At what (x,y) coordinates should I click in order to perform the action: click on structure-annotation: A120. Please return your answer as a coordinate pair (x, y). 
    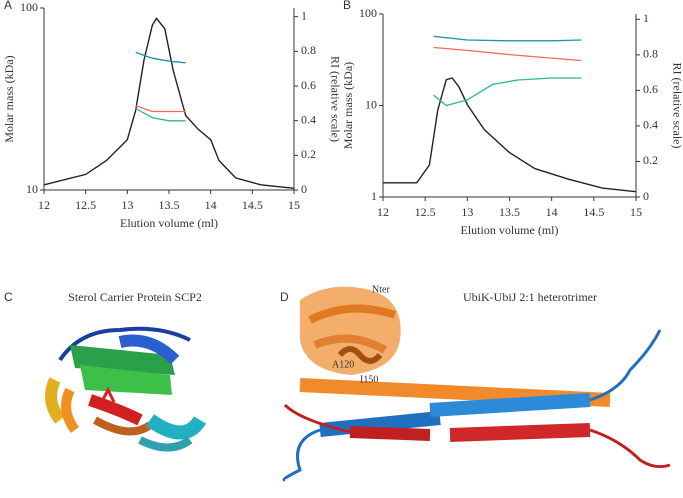
    Looking at the image, I should click on (343, 364).